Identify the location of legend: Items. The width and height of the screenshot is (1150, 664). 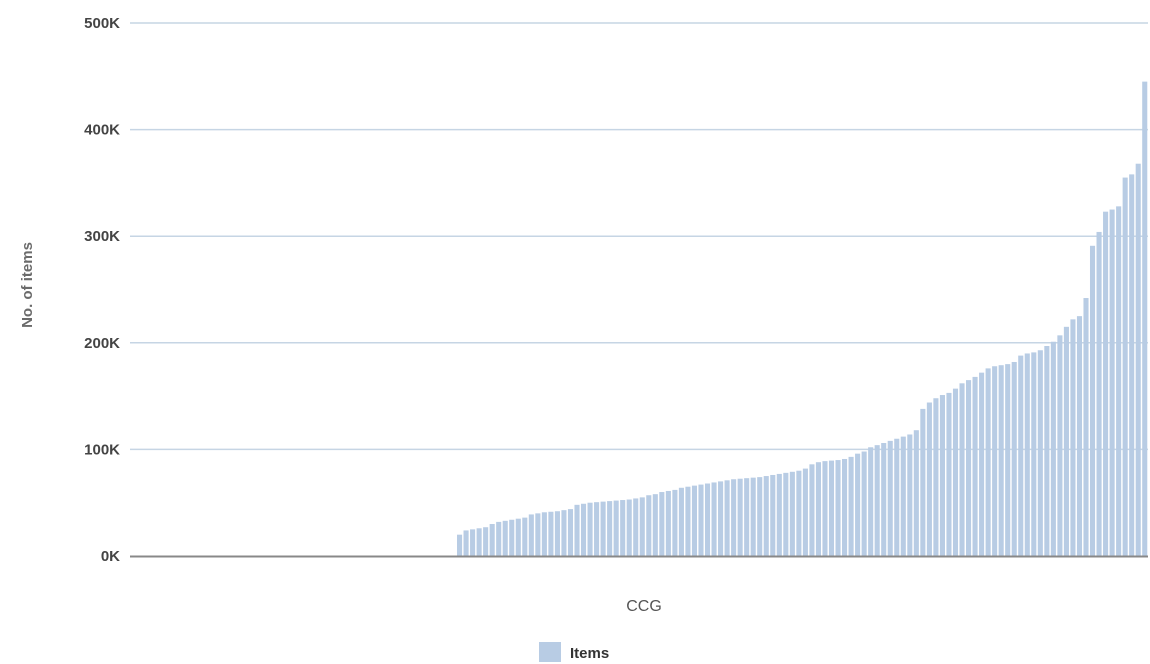
(574, 652).